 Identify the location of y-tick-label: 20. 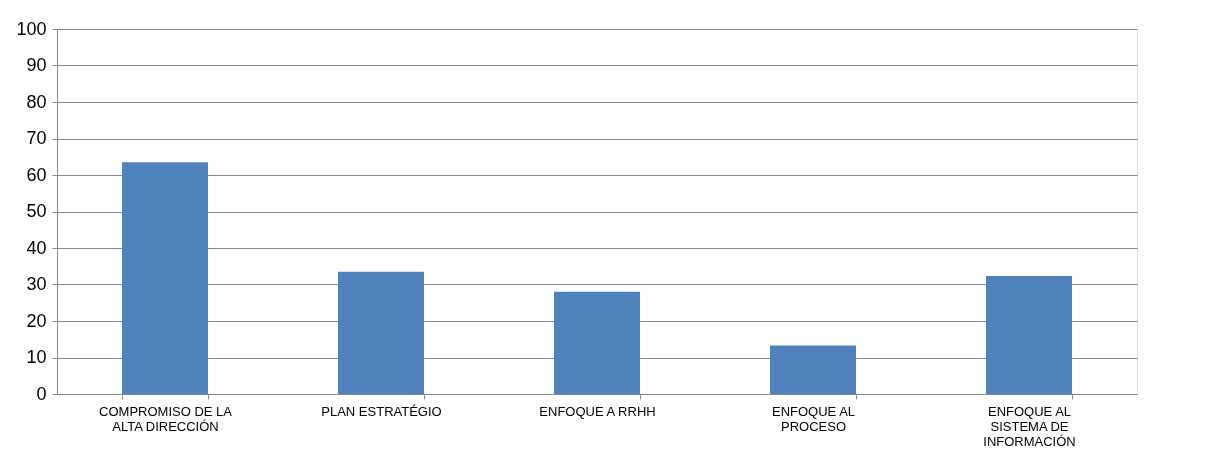
(36, 320).